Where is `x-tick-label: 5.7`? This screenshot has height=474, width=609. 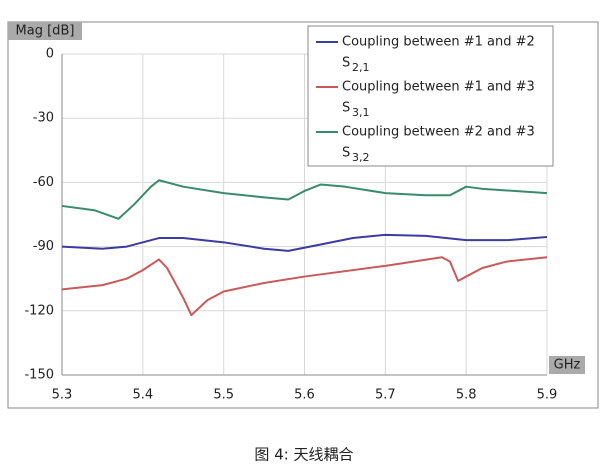
x-tick-label: 5.7 is located at coordinates (385, 395).